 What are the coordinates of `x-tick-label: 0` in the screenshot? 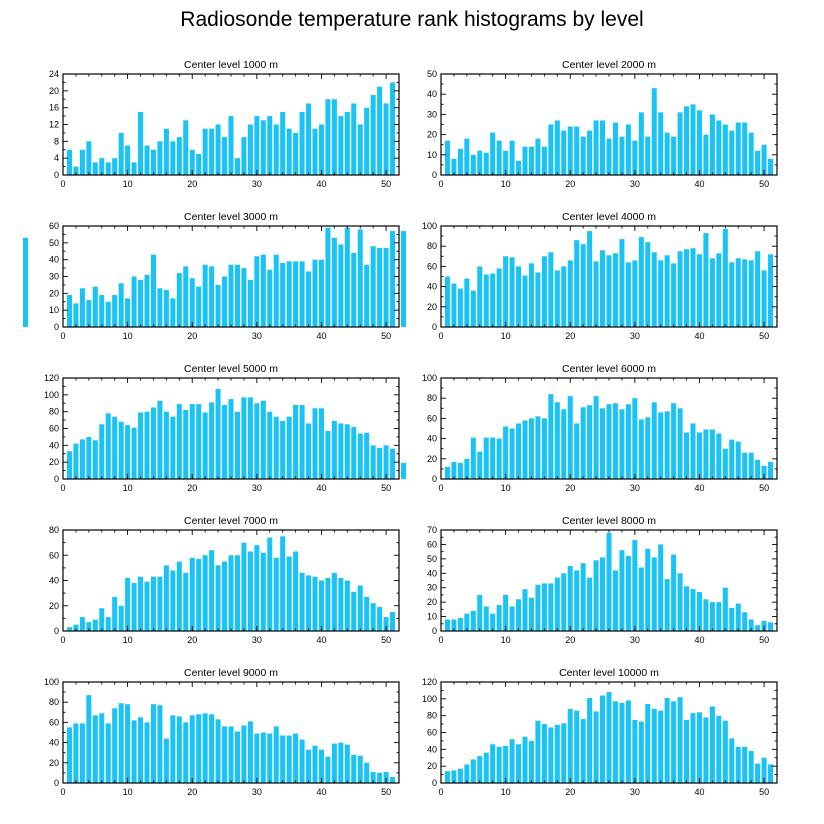 It's located at (440, 488).